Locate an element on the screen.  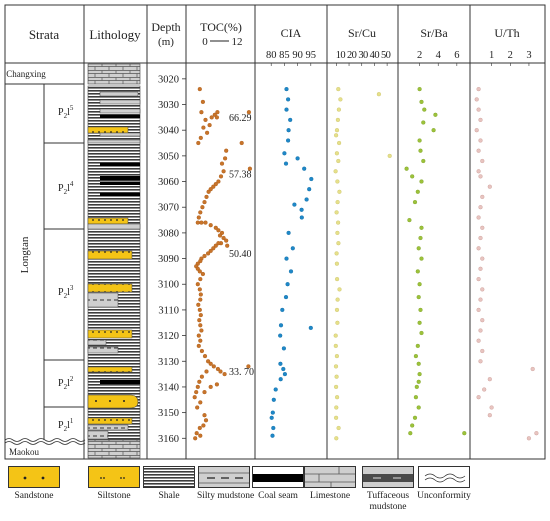
legend-item-silty-mudstone: Silty mudstone is located at coordinates (225, 484).